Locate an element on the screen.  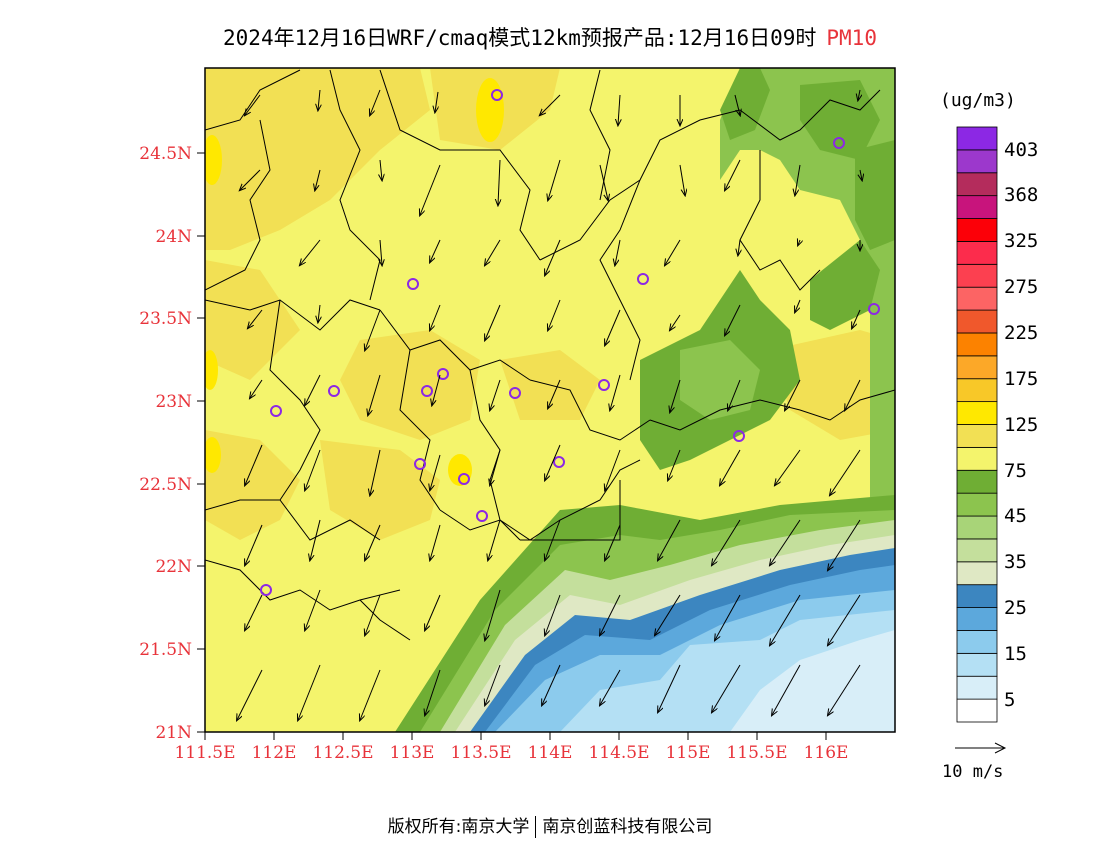
title-text: 2024年12月16日WRF/cmaq模式12km预报产品:12月16日09时 is located at coordinates (520, 38).